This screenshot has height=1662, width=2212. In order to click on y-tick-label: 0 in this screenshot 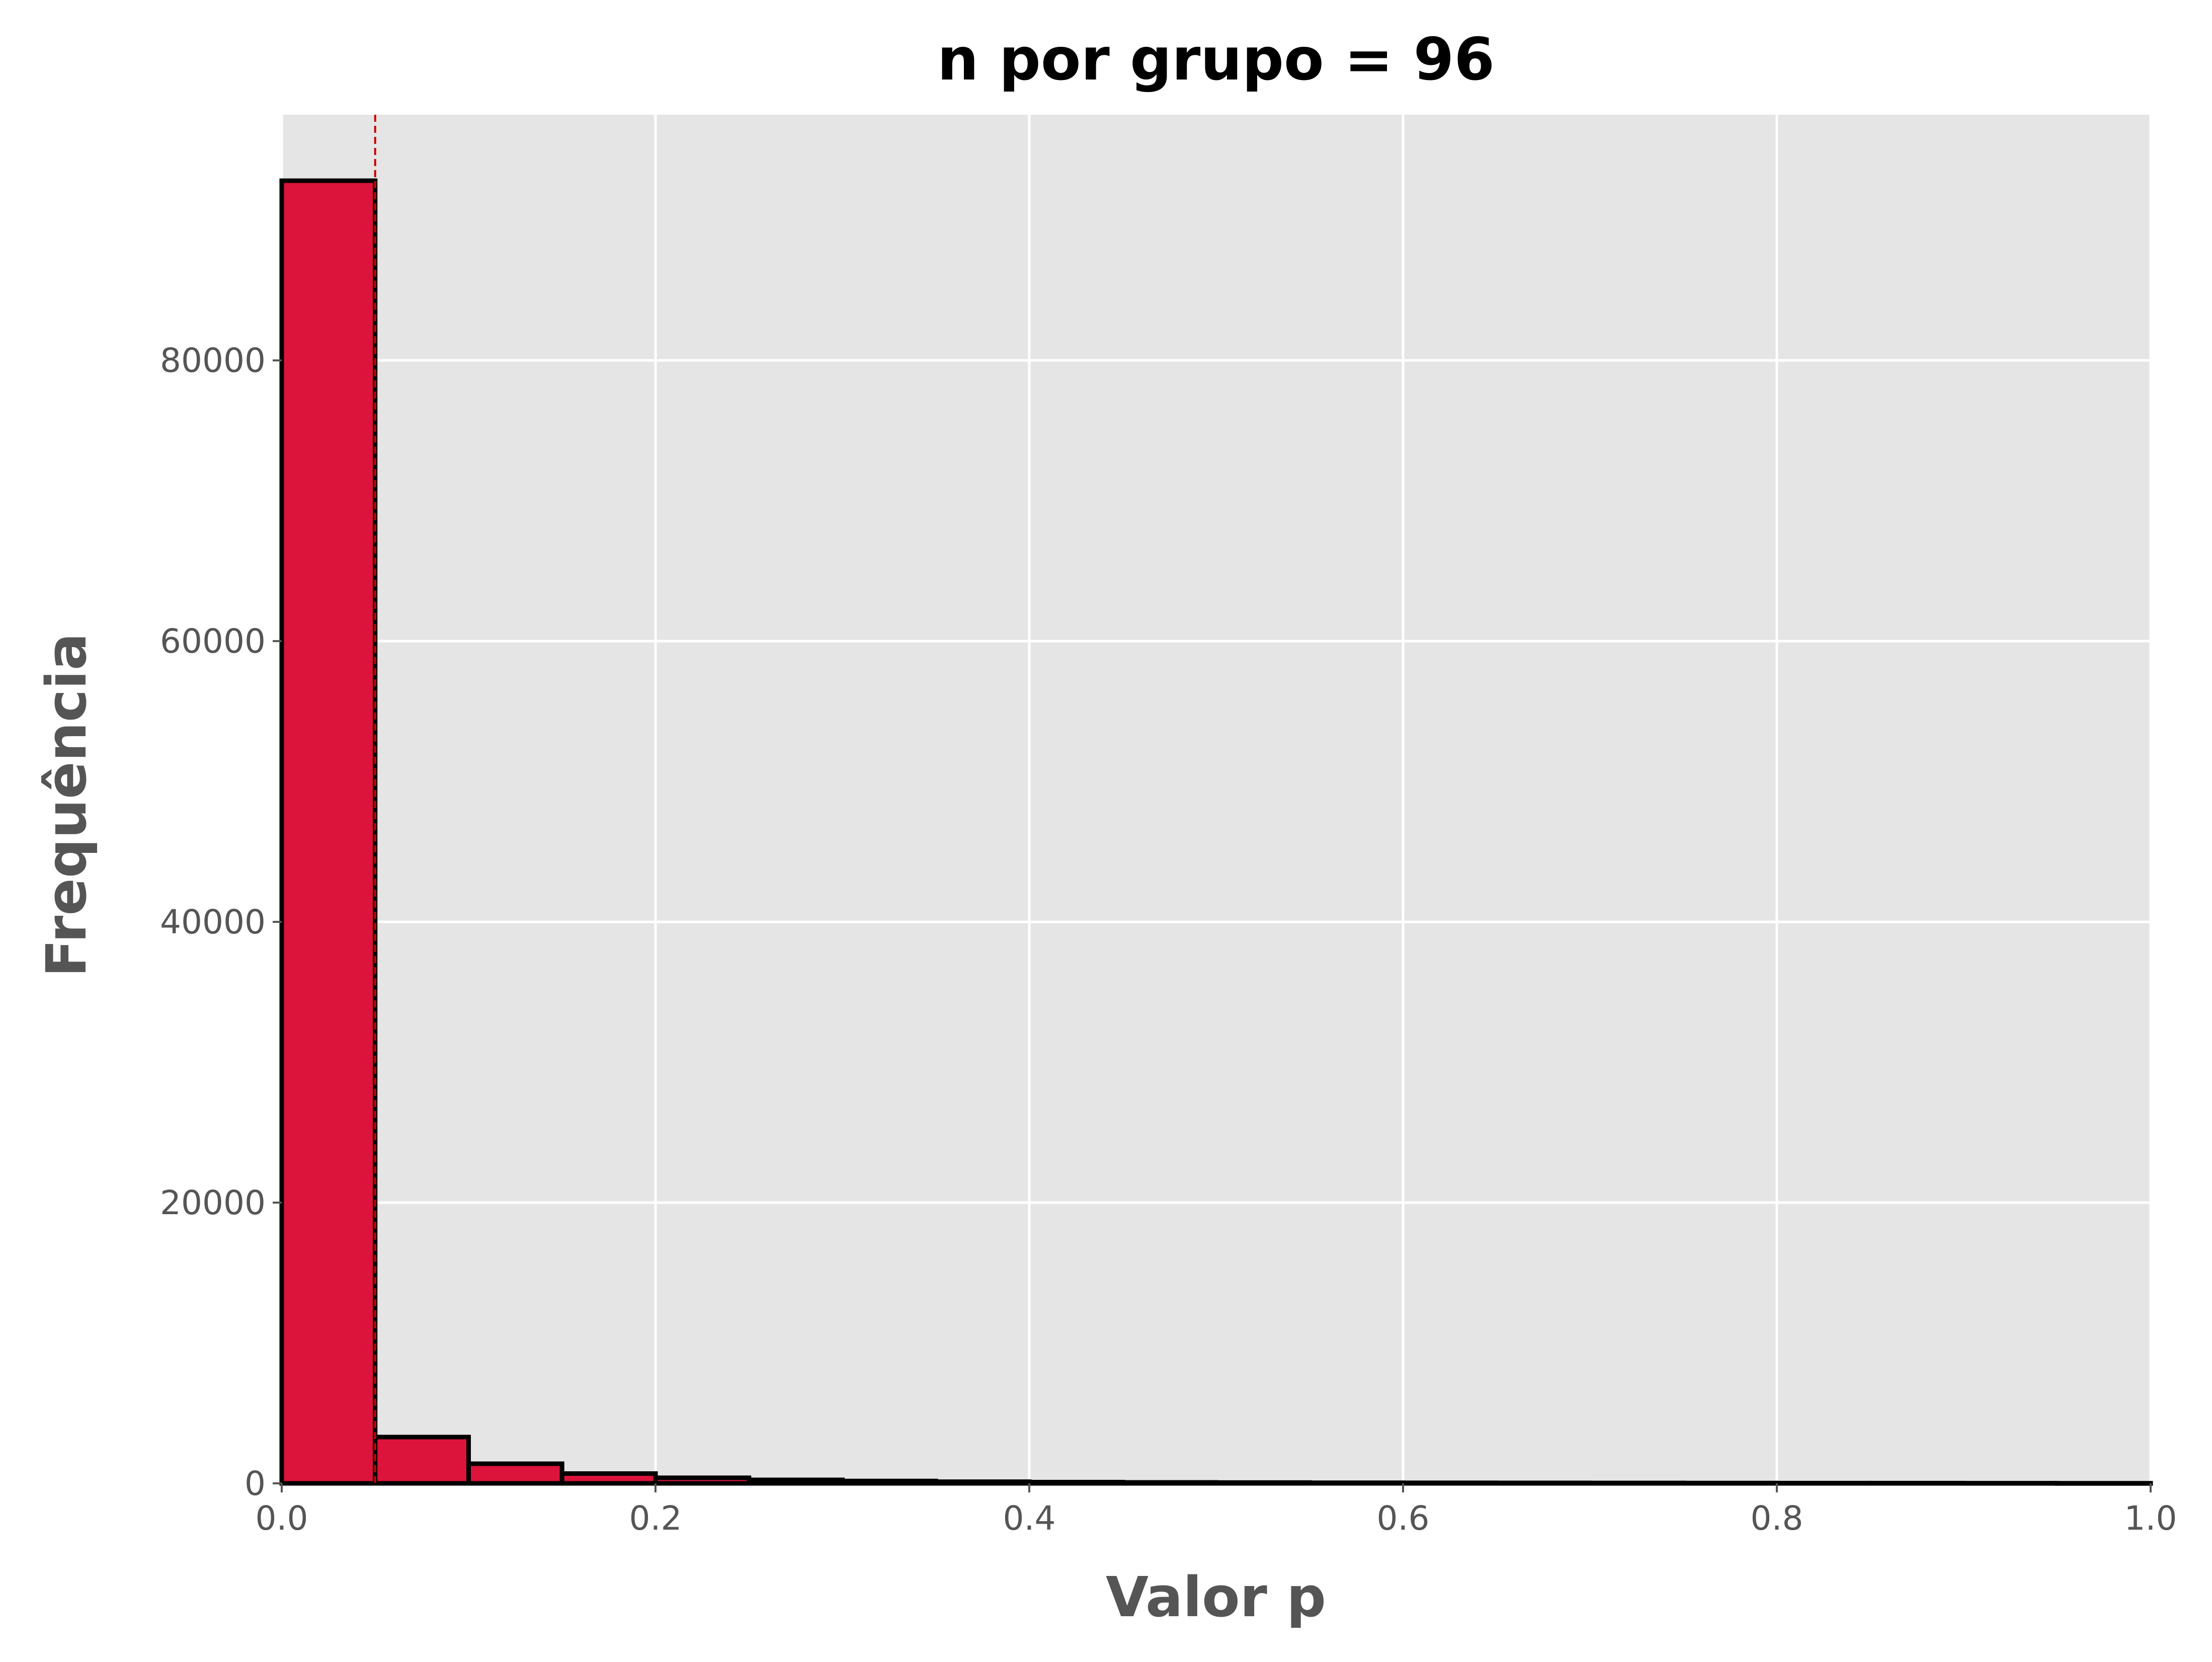, I will do `click(255, 1483)`.